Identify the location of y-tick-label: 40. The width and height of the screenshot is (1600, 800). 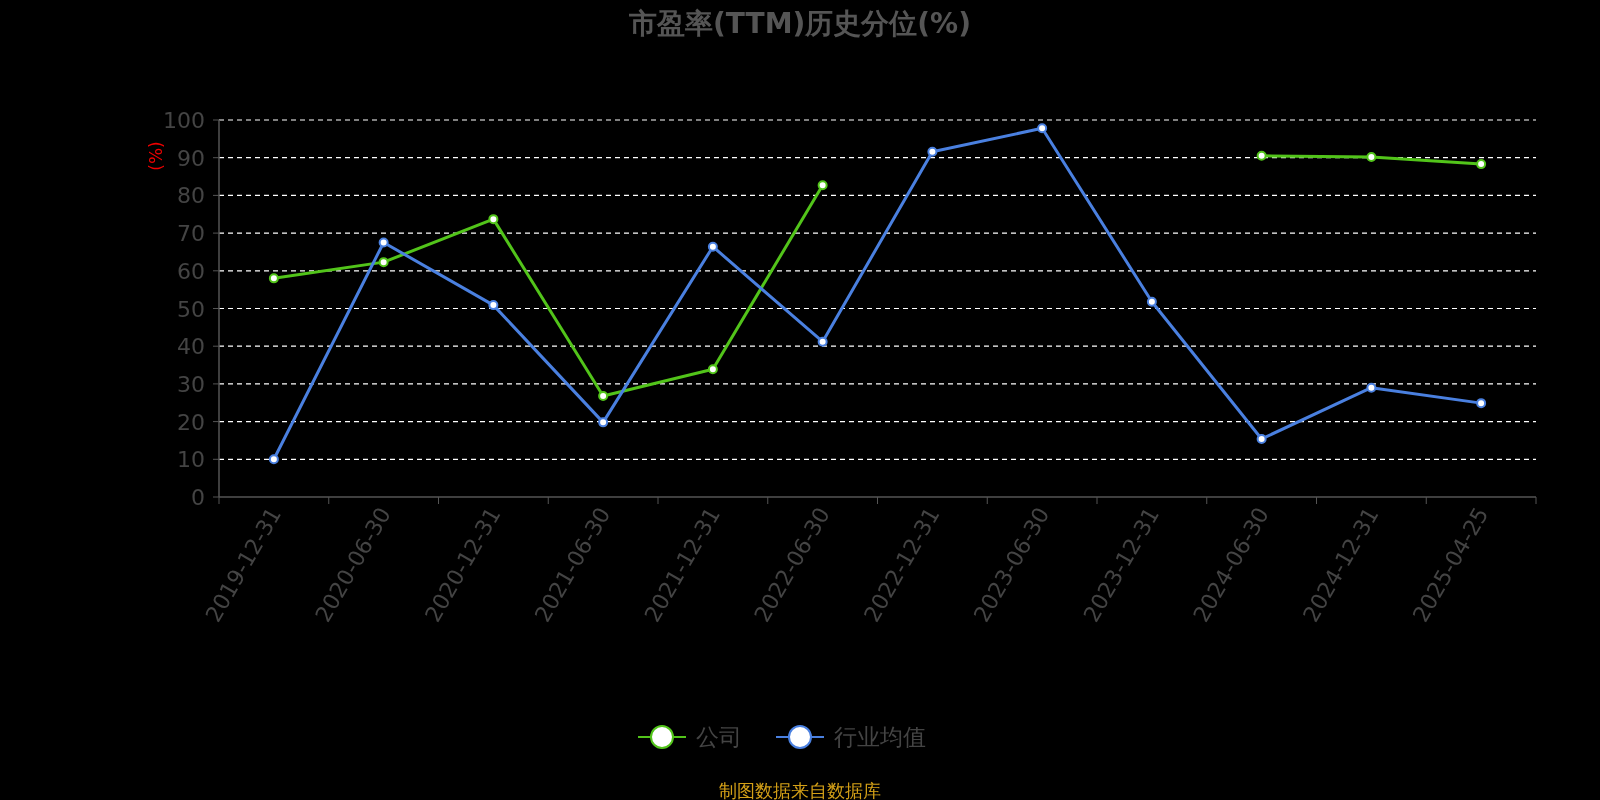
(191, 347).